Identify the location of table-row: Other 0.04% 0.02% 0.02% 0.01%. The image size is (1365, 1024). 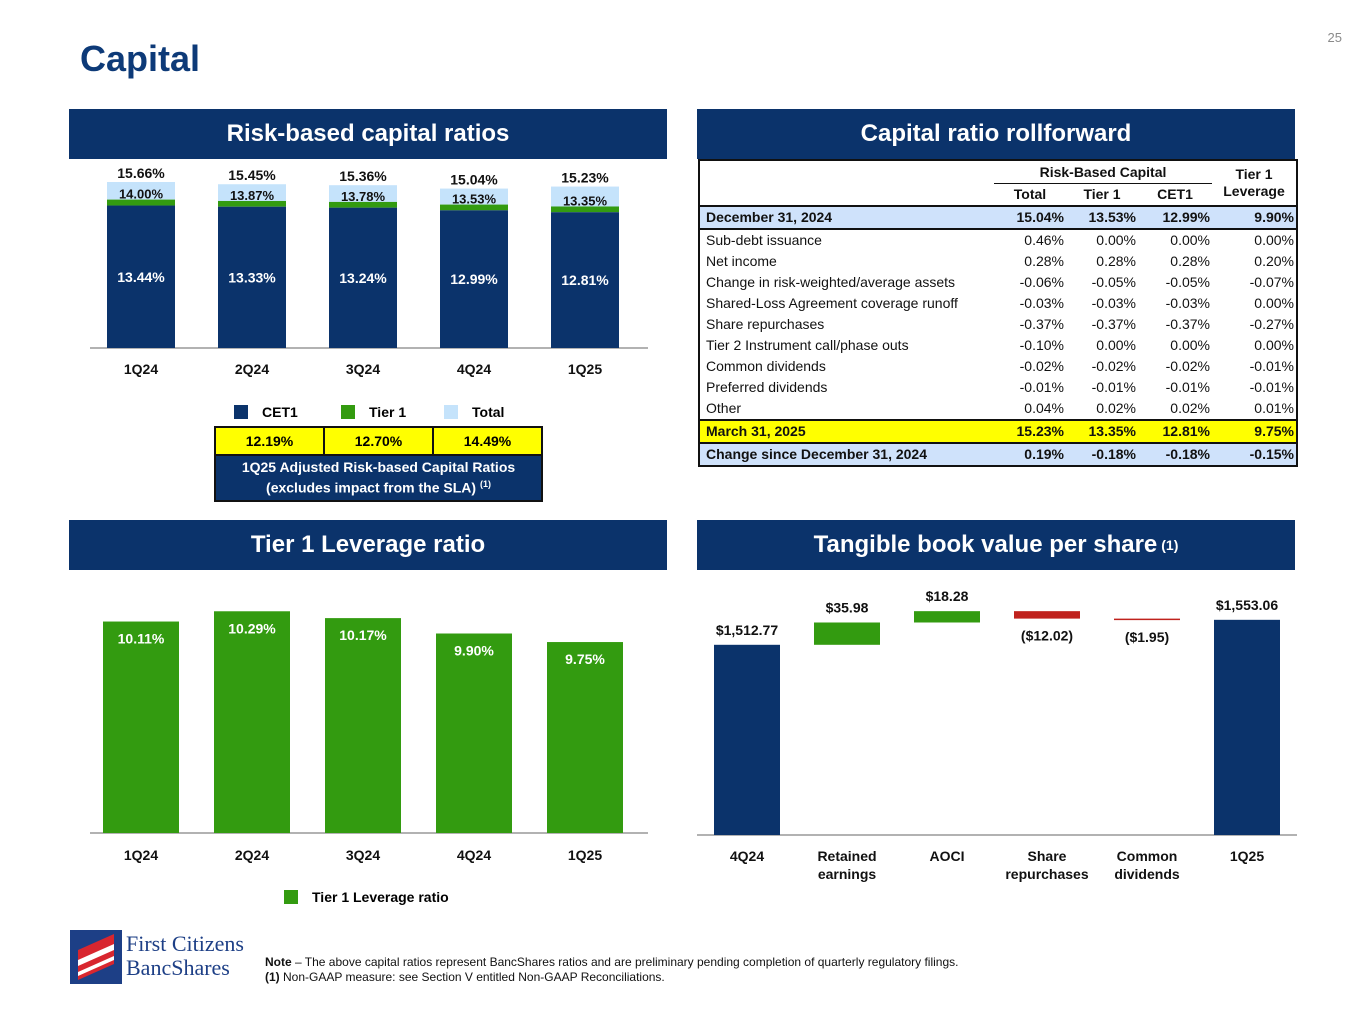
(998, 409).